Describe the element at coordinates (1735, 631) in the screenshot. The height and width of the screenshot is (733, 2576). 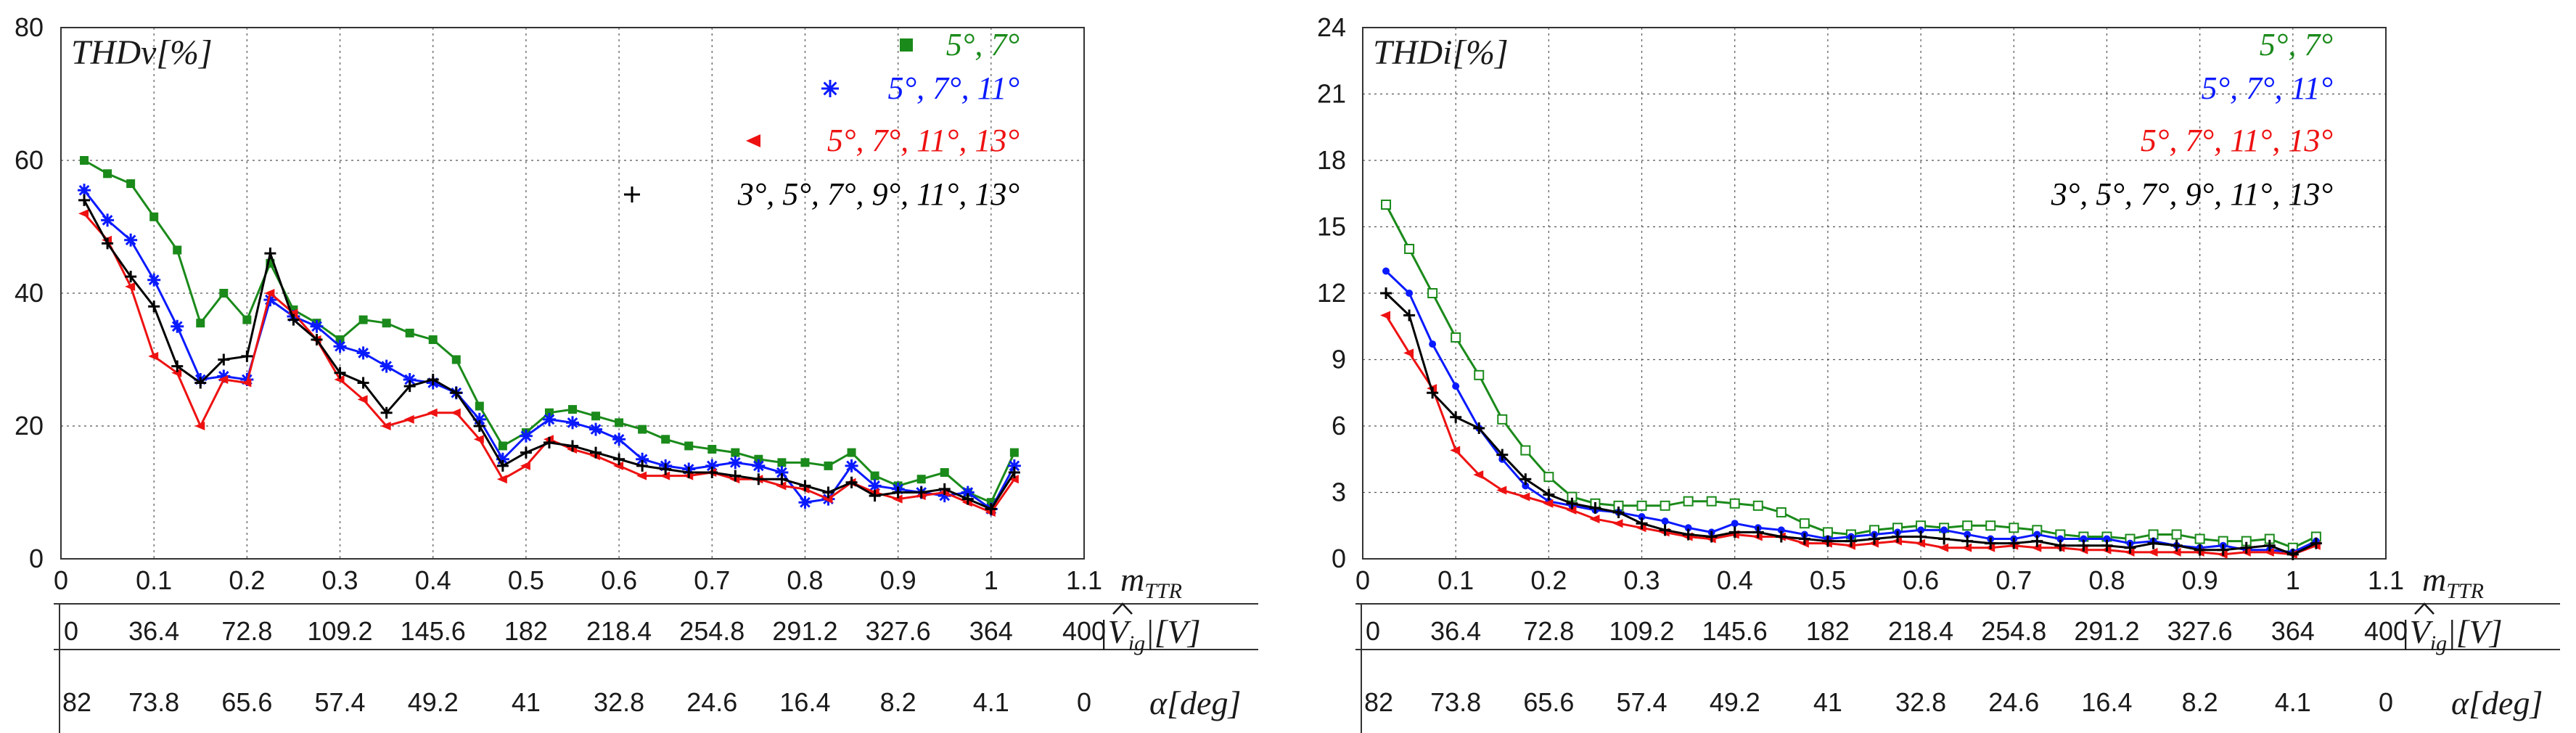
I see `v-tick-label: 145.6` at that location.